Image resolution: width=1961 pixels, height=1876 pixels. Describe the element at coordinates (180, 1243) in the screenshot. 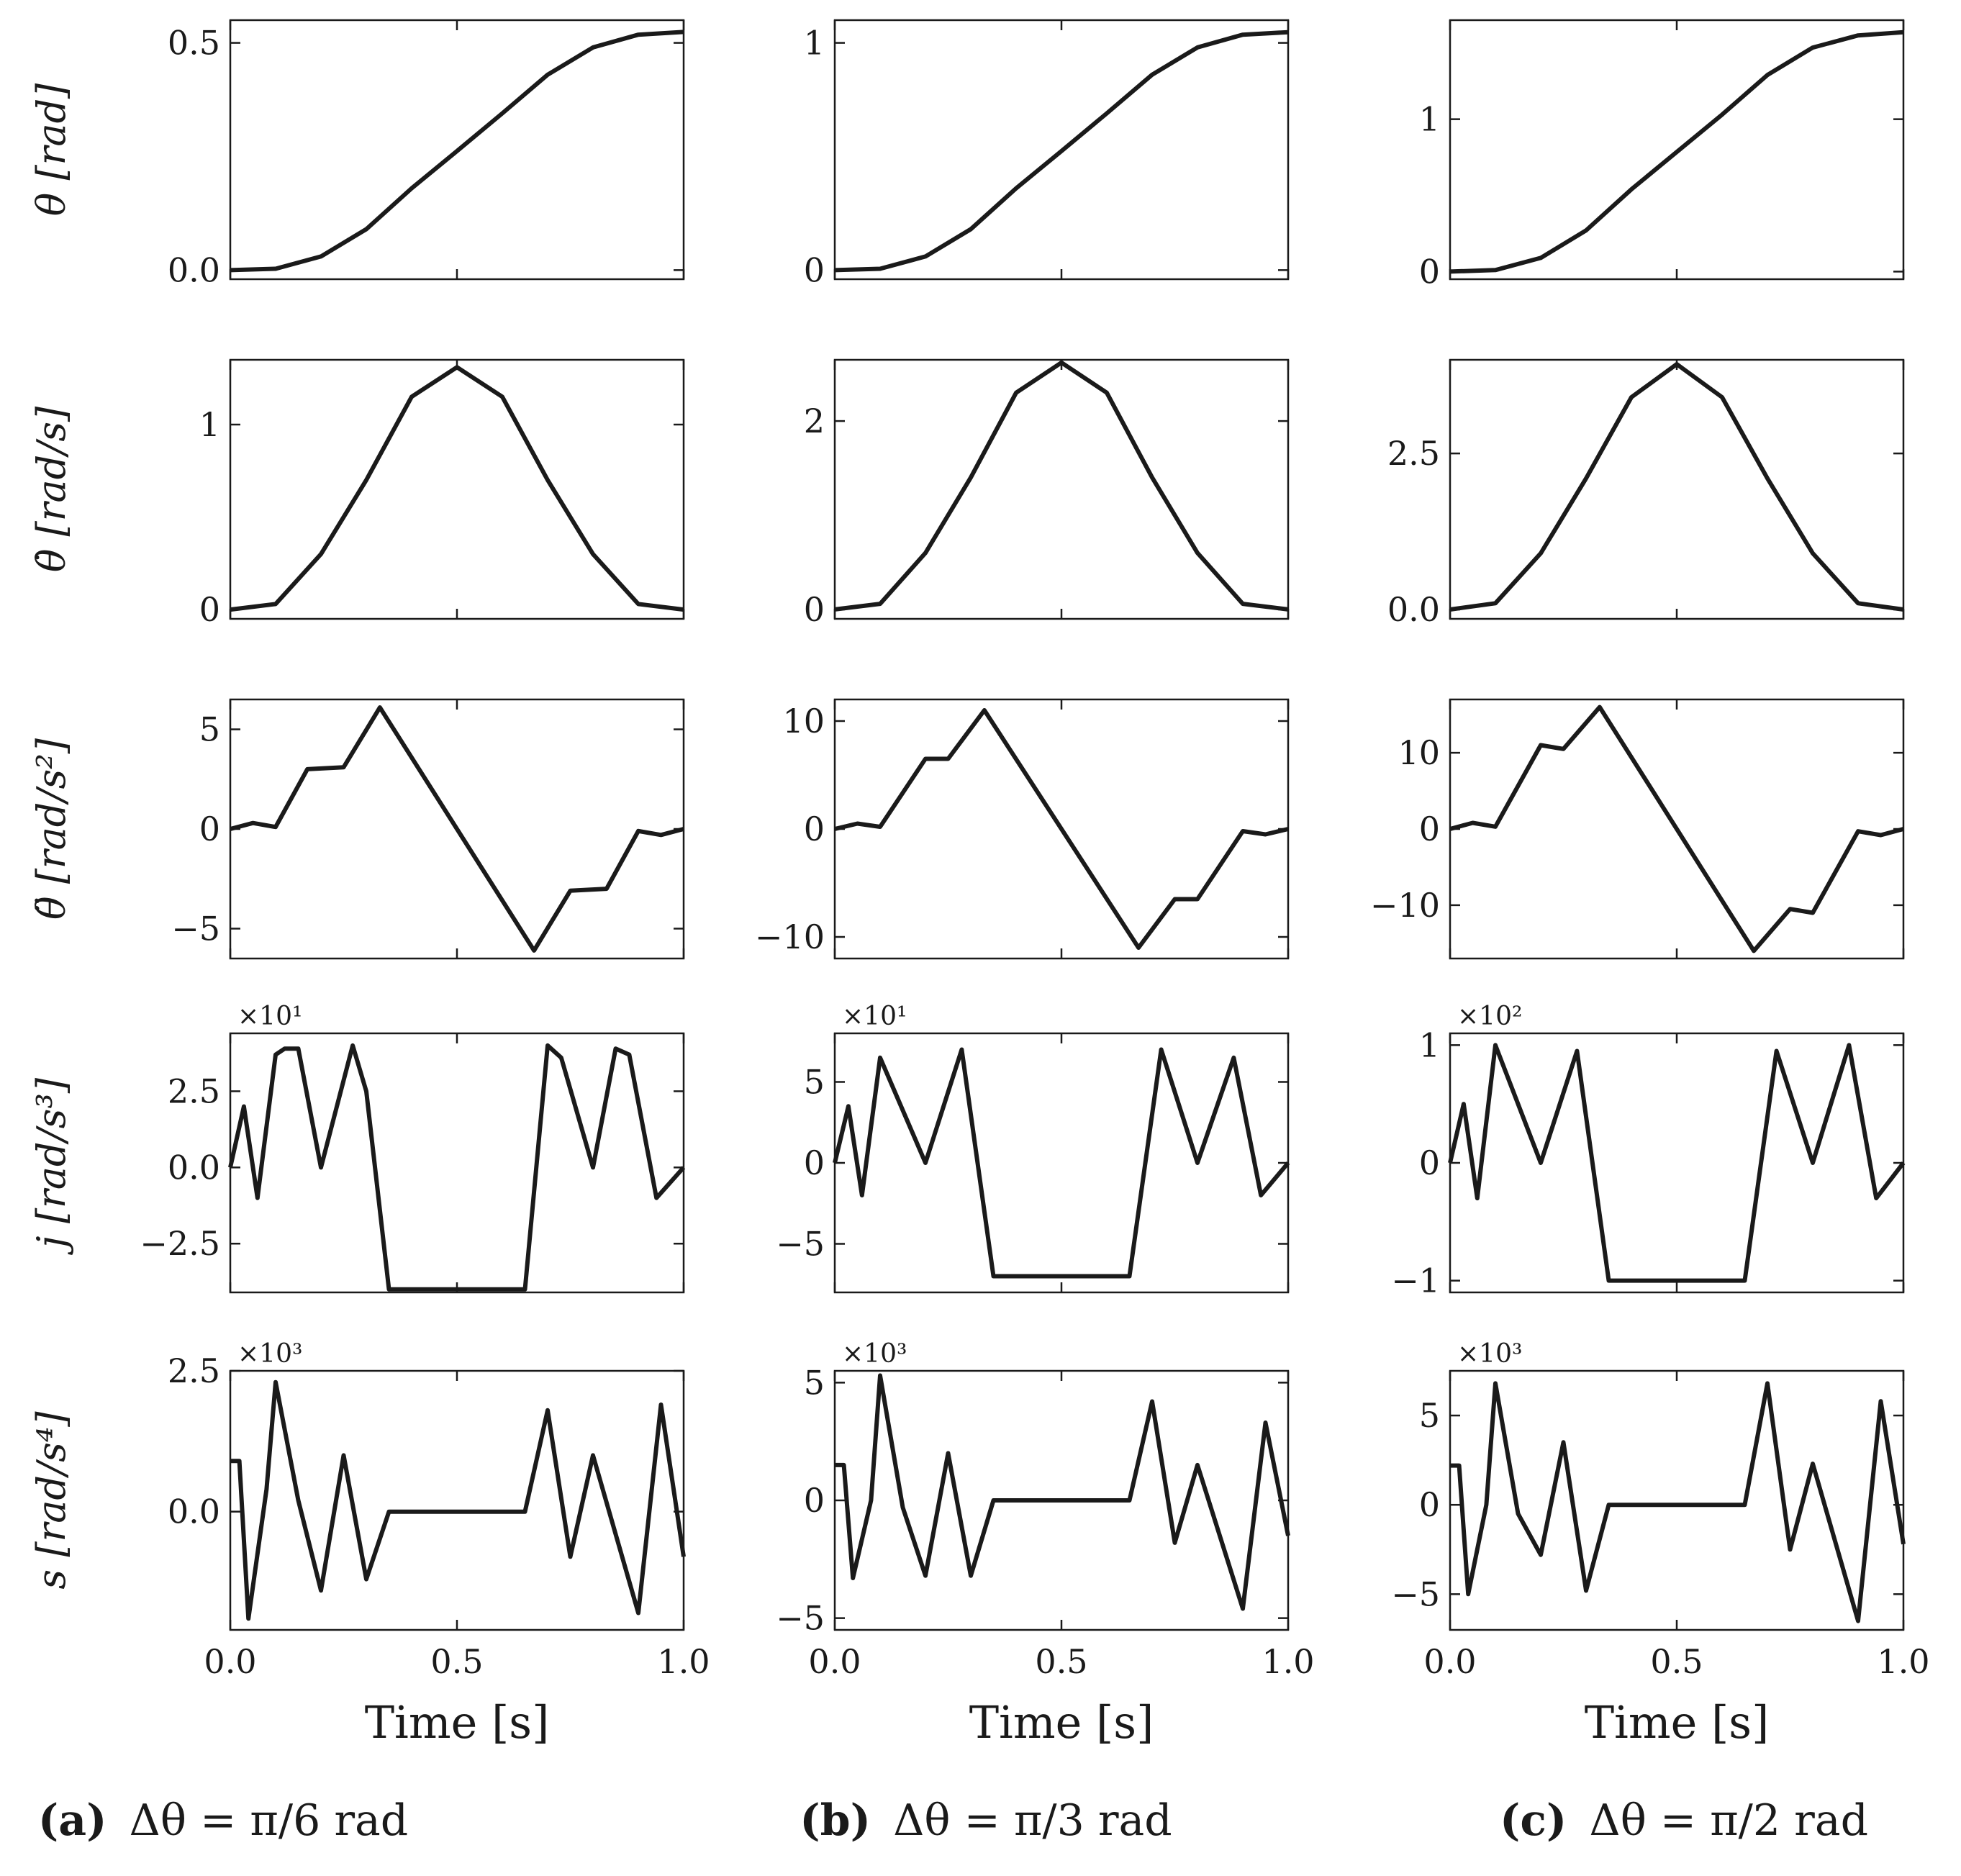

I see `y-tick-label: −2.5` at that location.